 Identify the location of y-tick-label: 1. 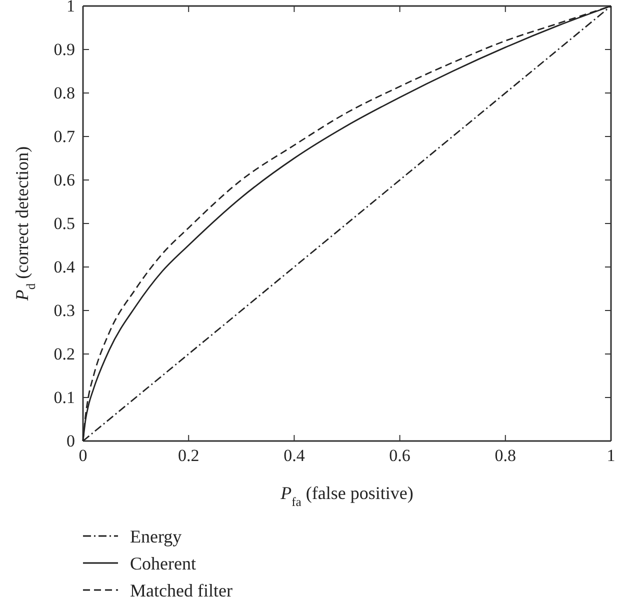
(70, 8).